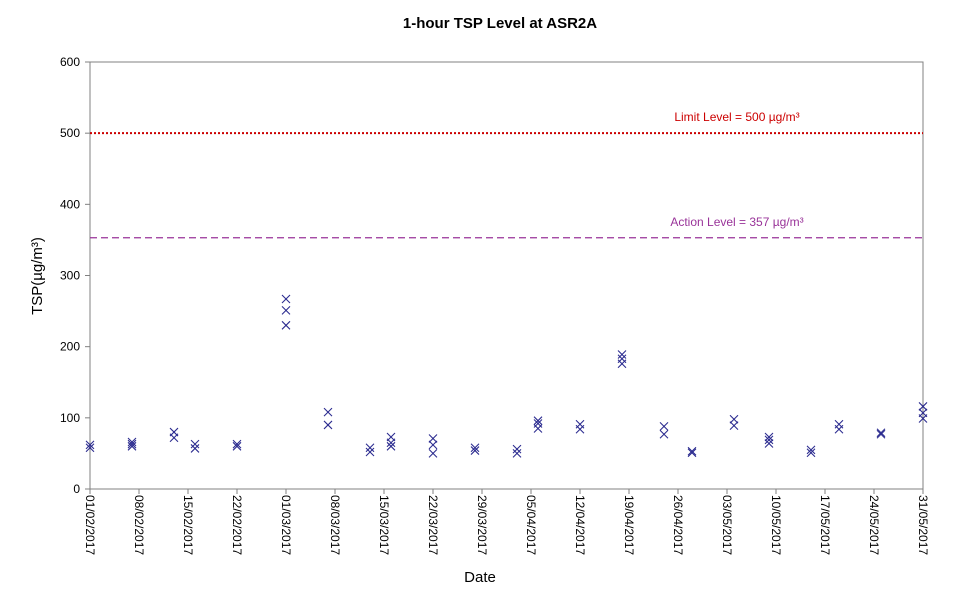 This screenshot has width=967, height=599. What do you see at coordinates (70, 276) in the screenshot?
I see `y-tick-label: 300` at bounding box center [70, 276].